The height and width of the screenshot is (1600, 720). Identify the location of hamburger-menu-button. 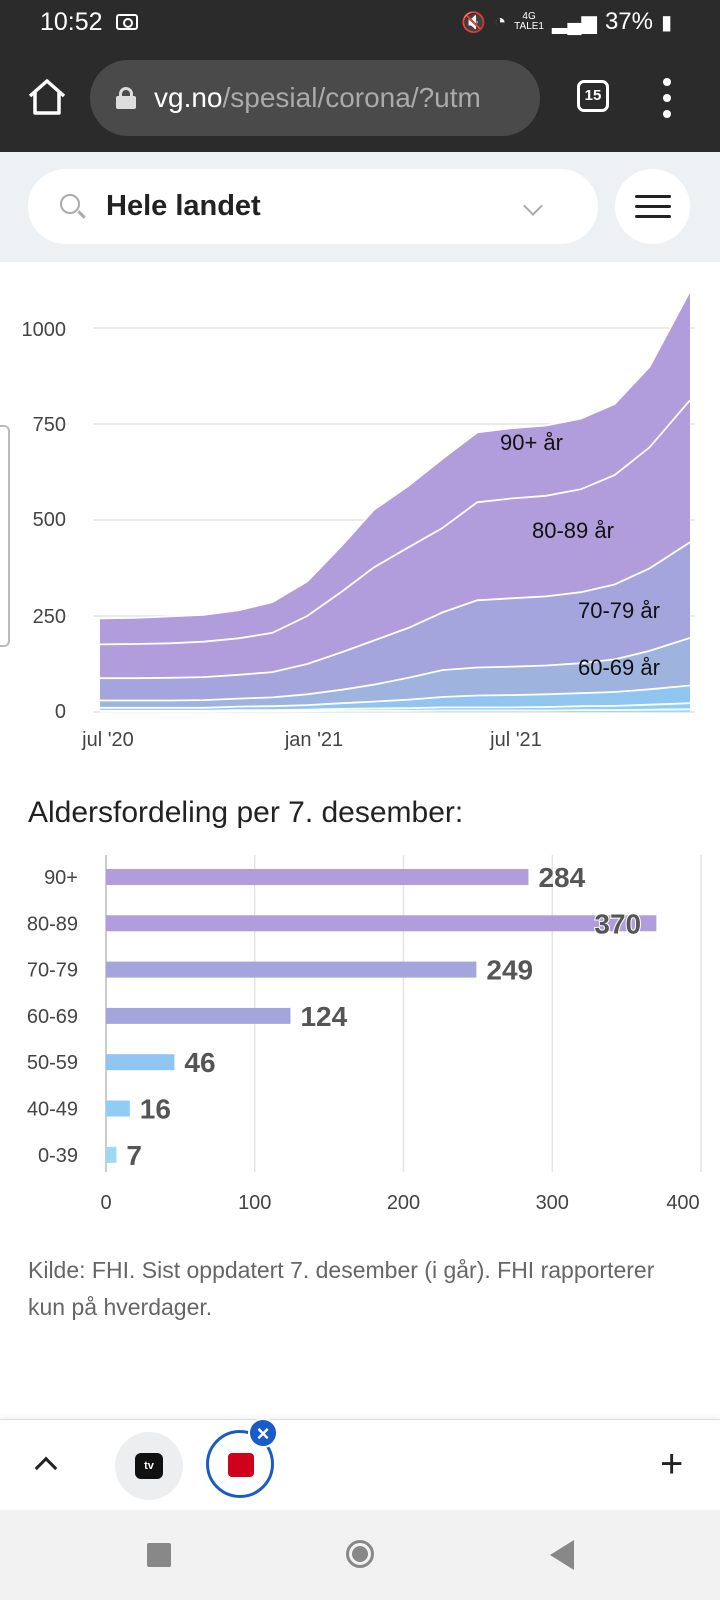
(652, 206).